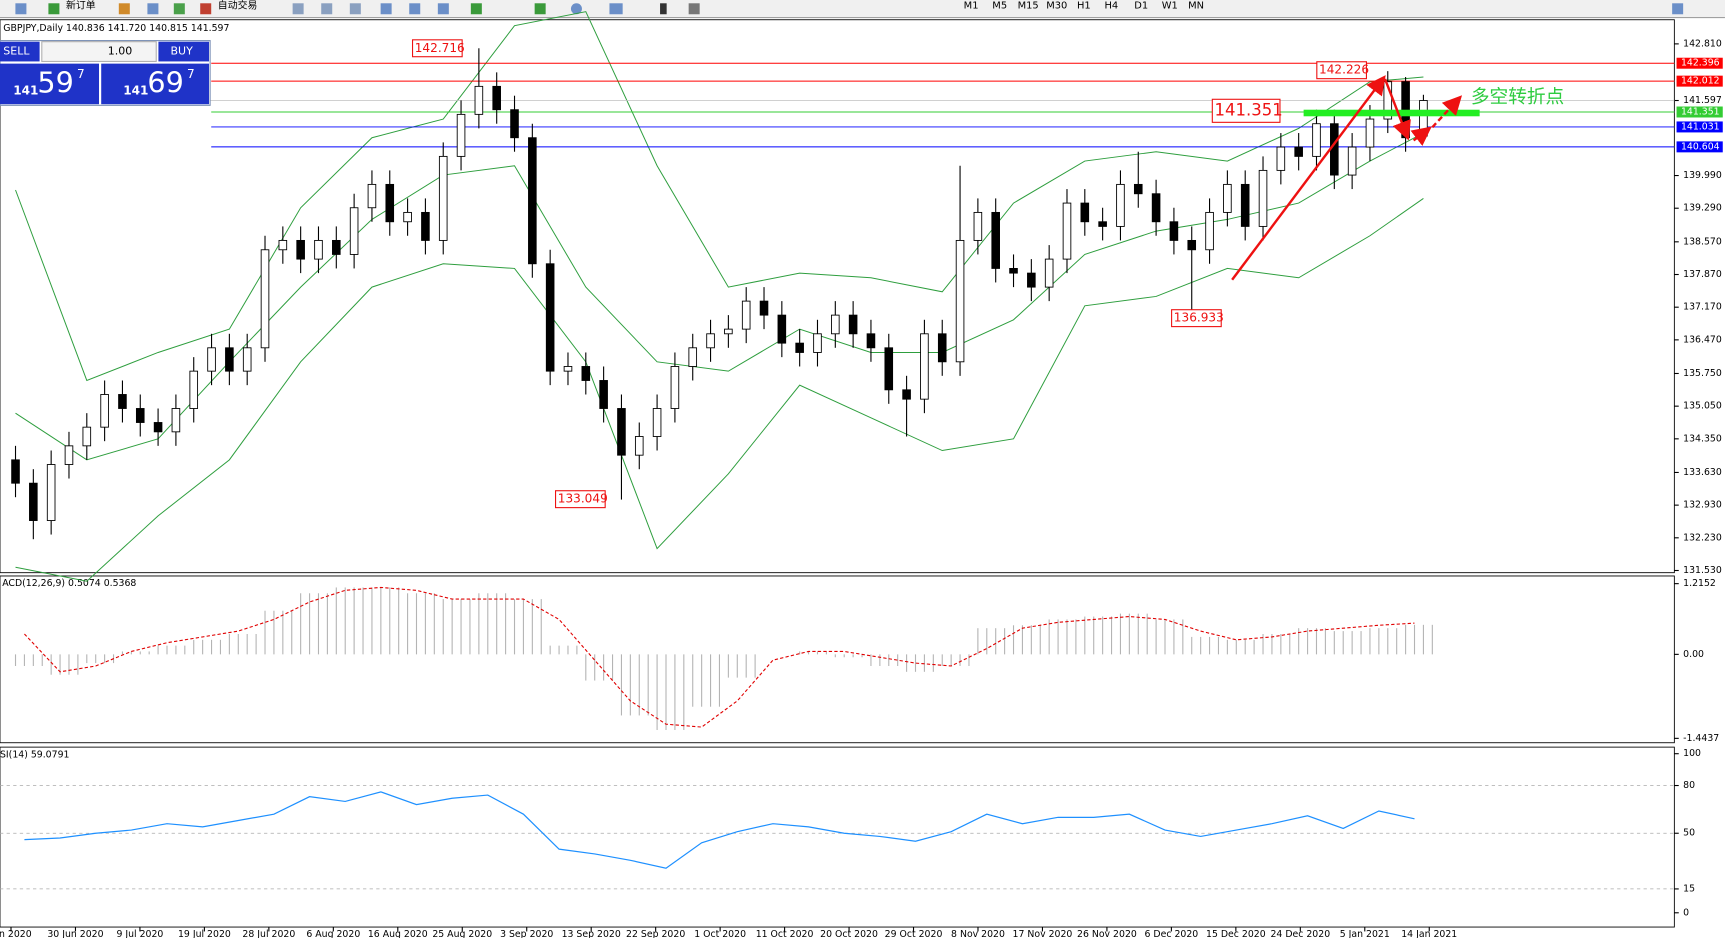 This screenshot has height=938, width=1725. What do you see at coordinates (1056, 5) in the screenshot?
I see `timeframe-button: M30` at bounding box center [1056, 5].